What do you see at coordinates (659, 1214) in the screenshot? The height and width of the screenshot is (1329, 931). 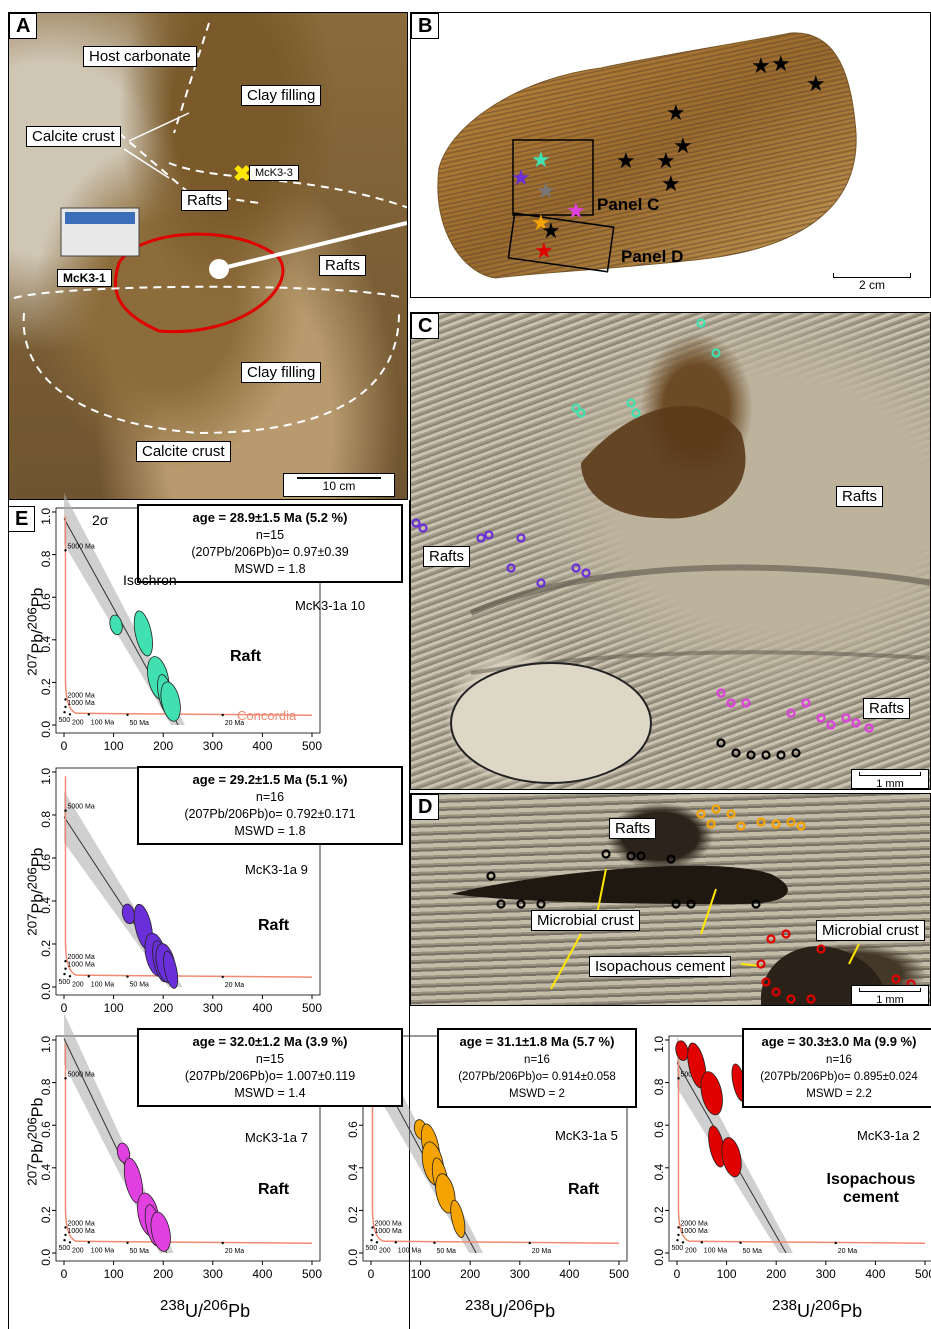 I see `y-tick-label-5-1: 0.2` at bounding box center [659, 1214].